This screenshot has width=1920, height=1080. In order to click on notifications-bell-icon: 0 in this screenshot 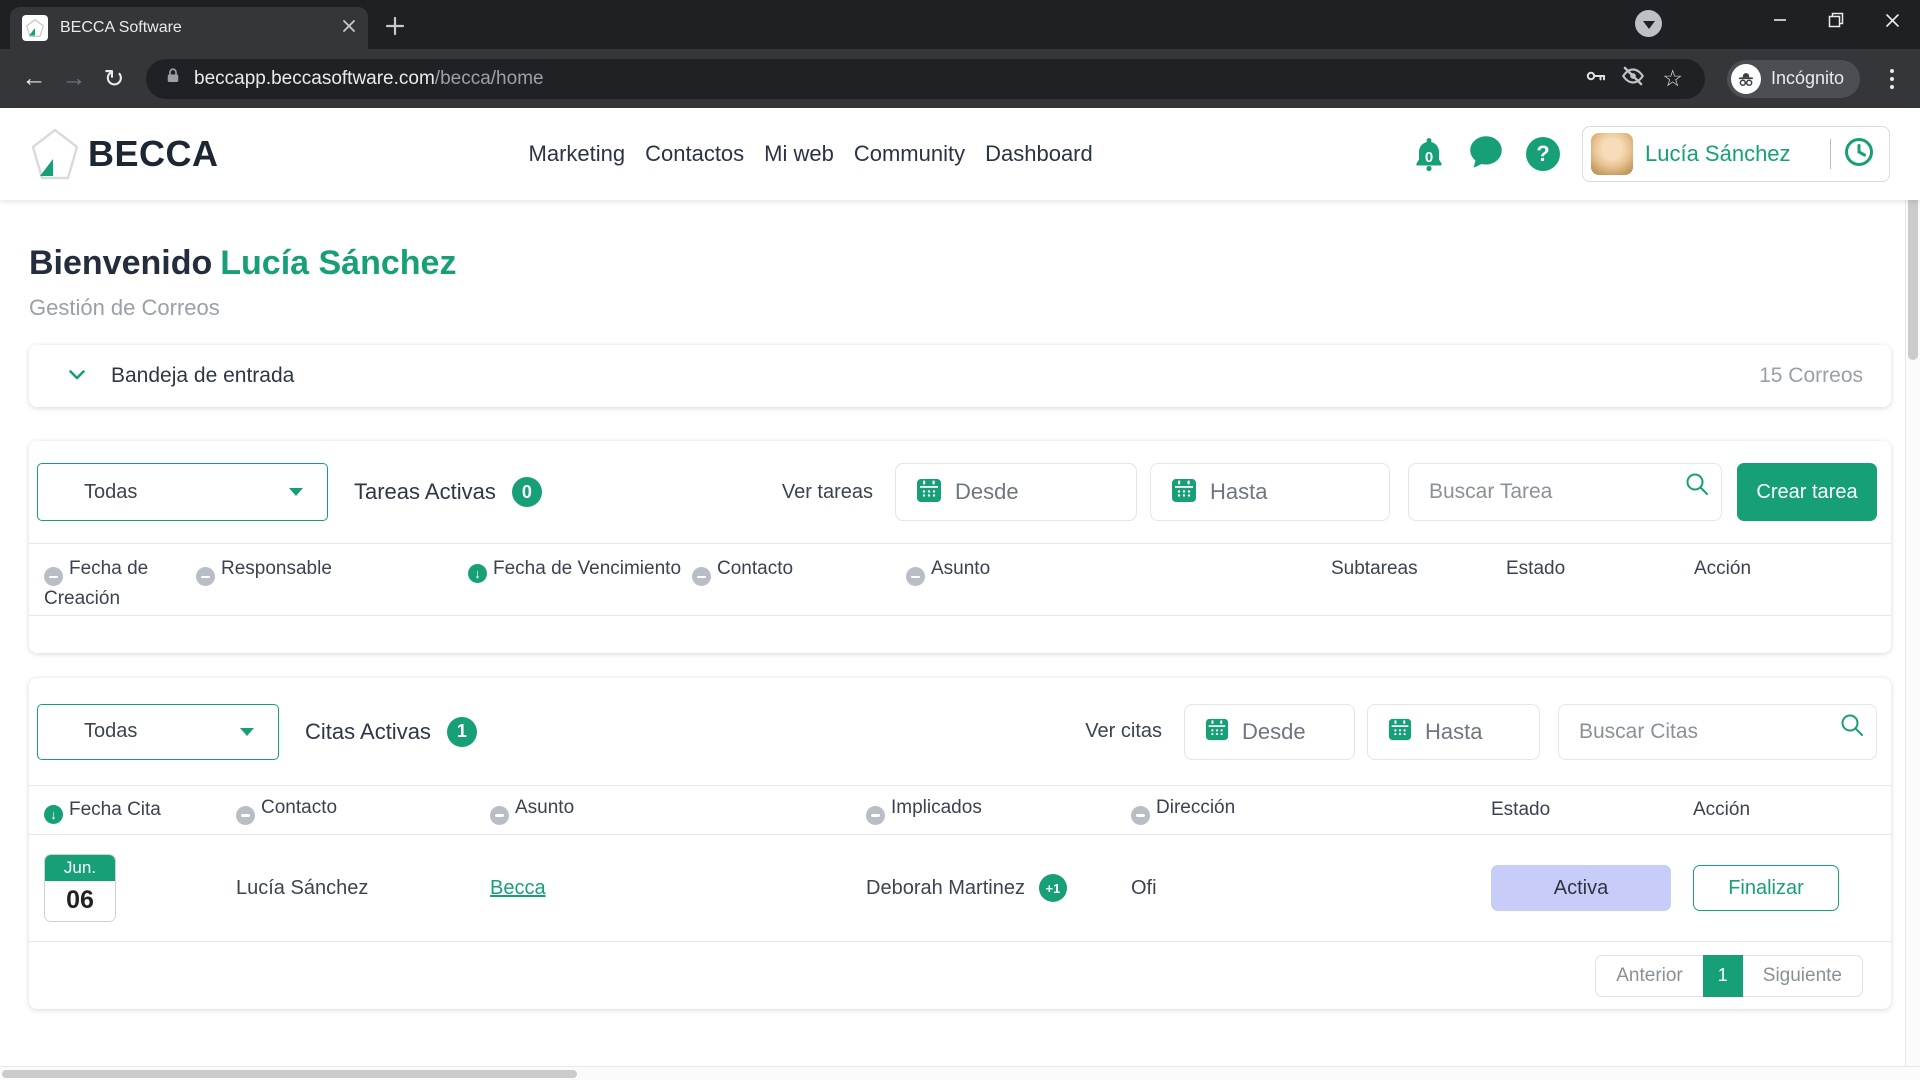, I will do `click(1429, 154)`.